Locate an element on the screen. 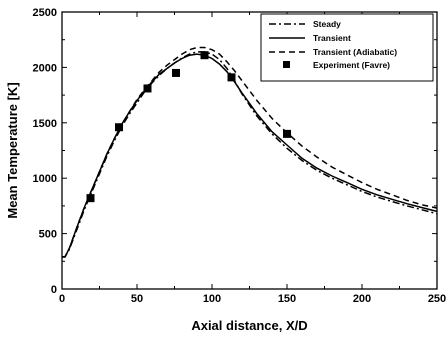 This screenshot has height=337, width=448. x-tick-label: 0 is located at coordinates (62, 299).